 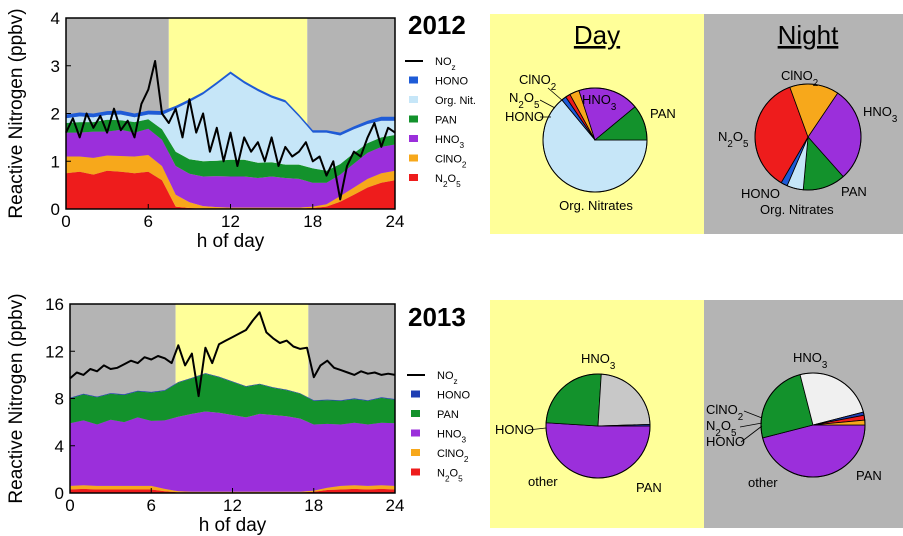 I want to click on area-clno, so click(x=230, y=182).